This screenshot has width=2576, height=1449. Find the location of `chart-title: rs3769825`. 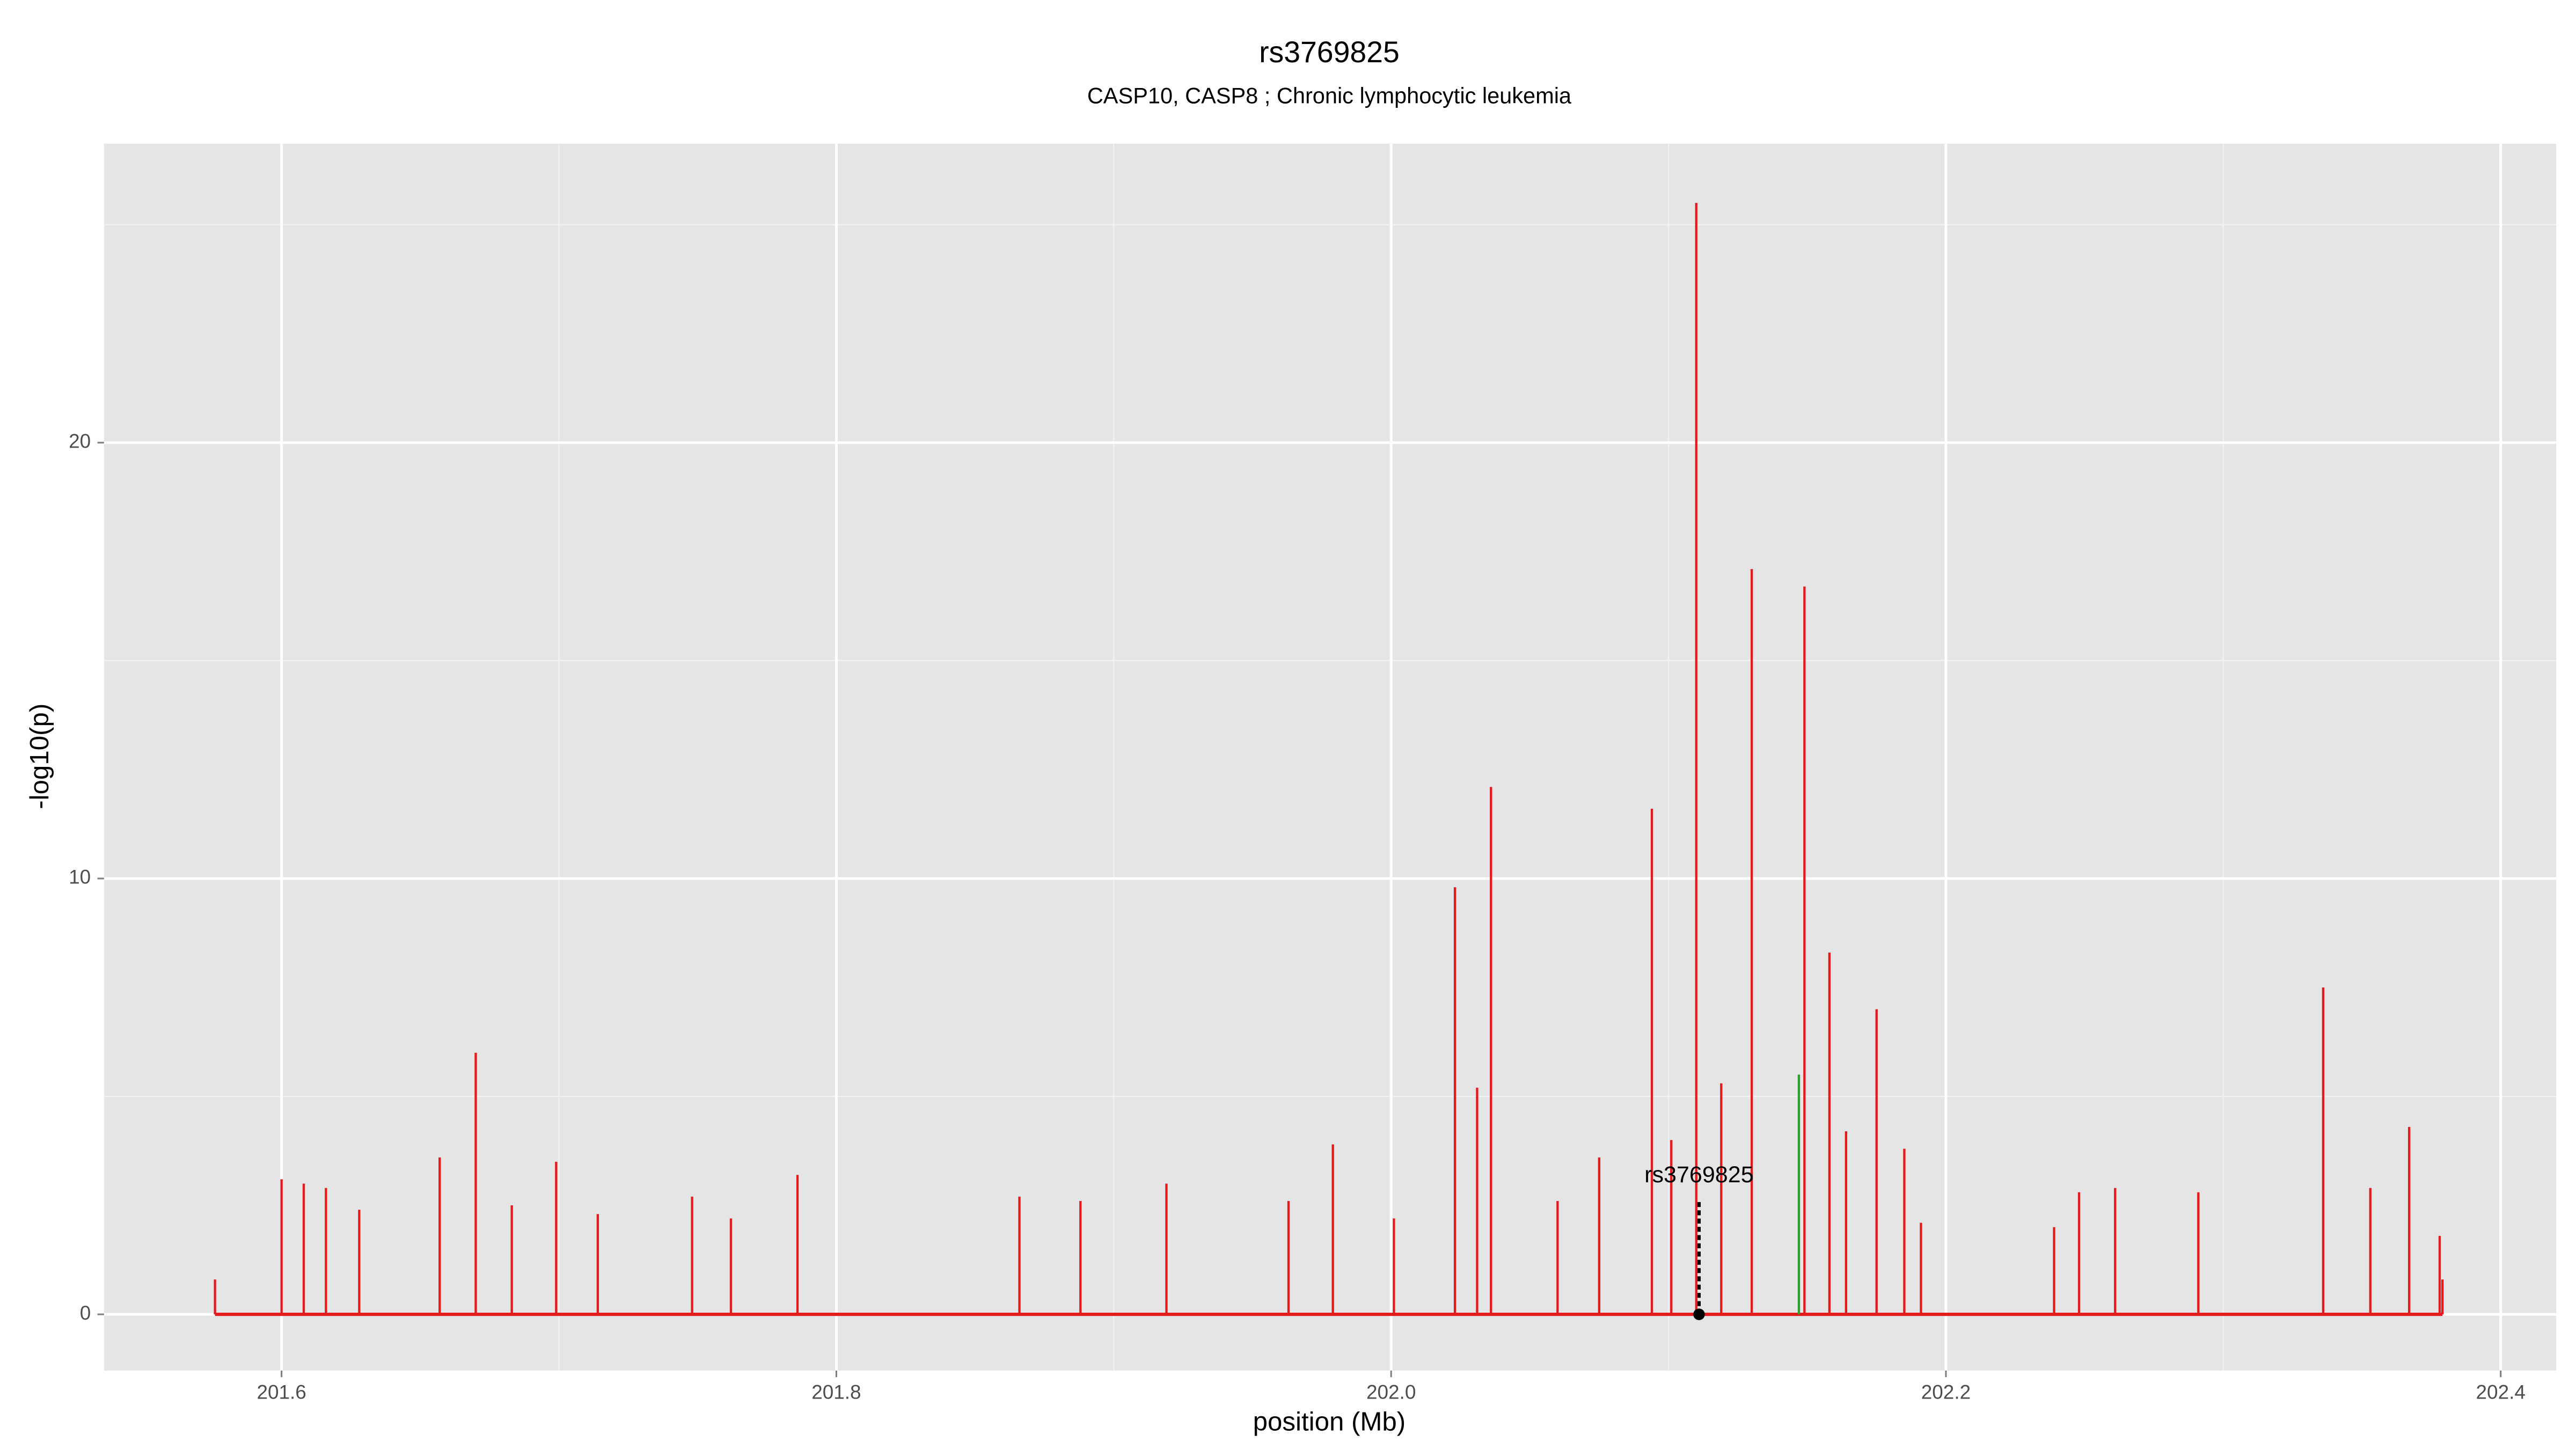

chart-title: rs3769825 is located at coordinates (1329, 52).